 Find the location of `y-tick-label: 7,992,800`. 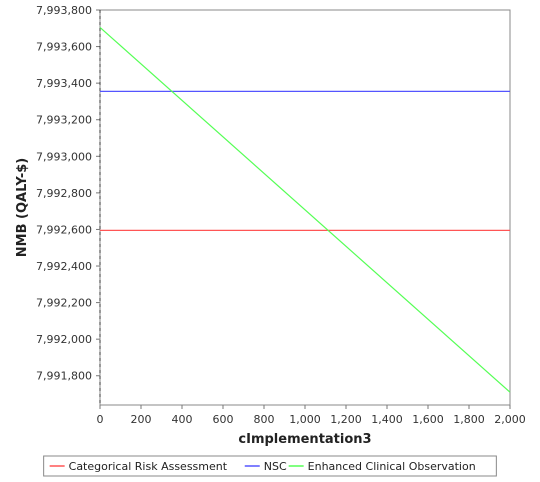

y-tick-label: 7,992,800 is located at coordinates (64, 193).